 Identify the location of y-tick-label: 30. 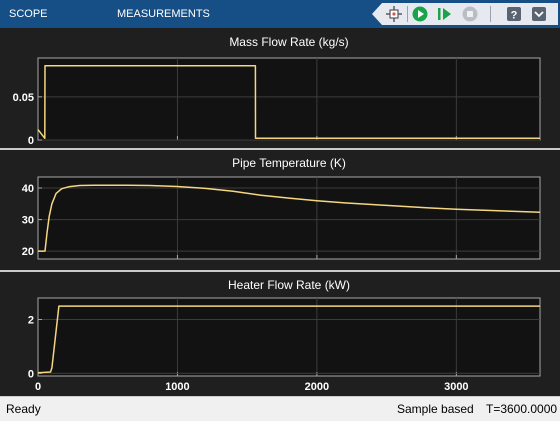
(28, 221).